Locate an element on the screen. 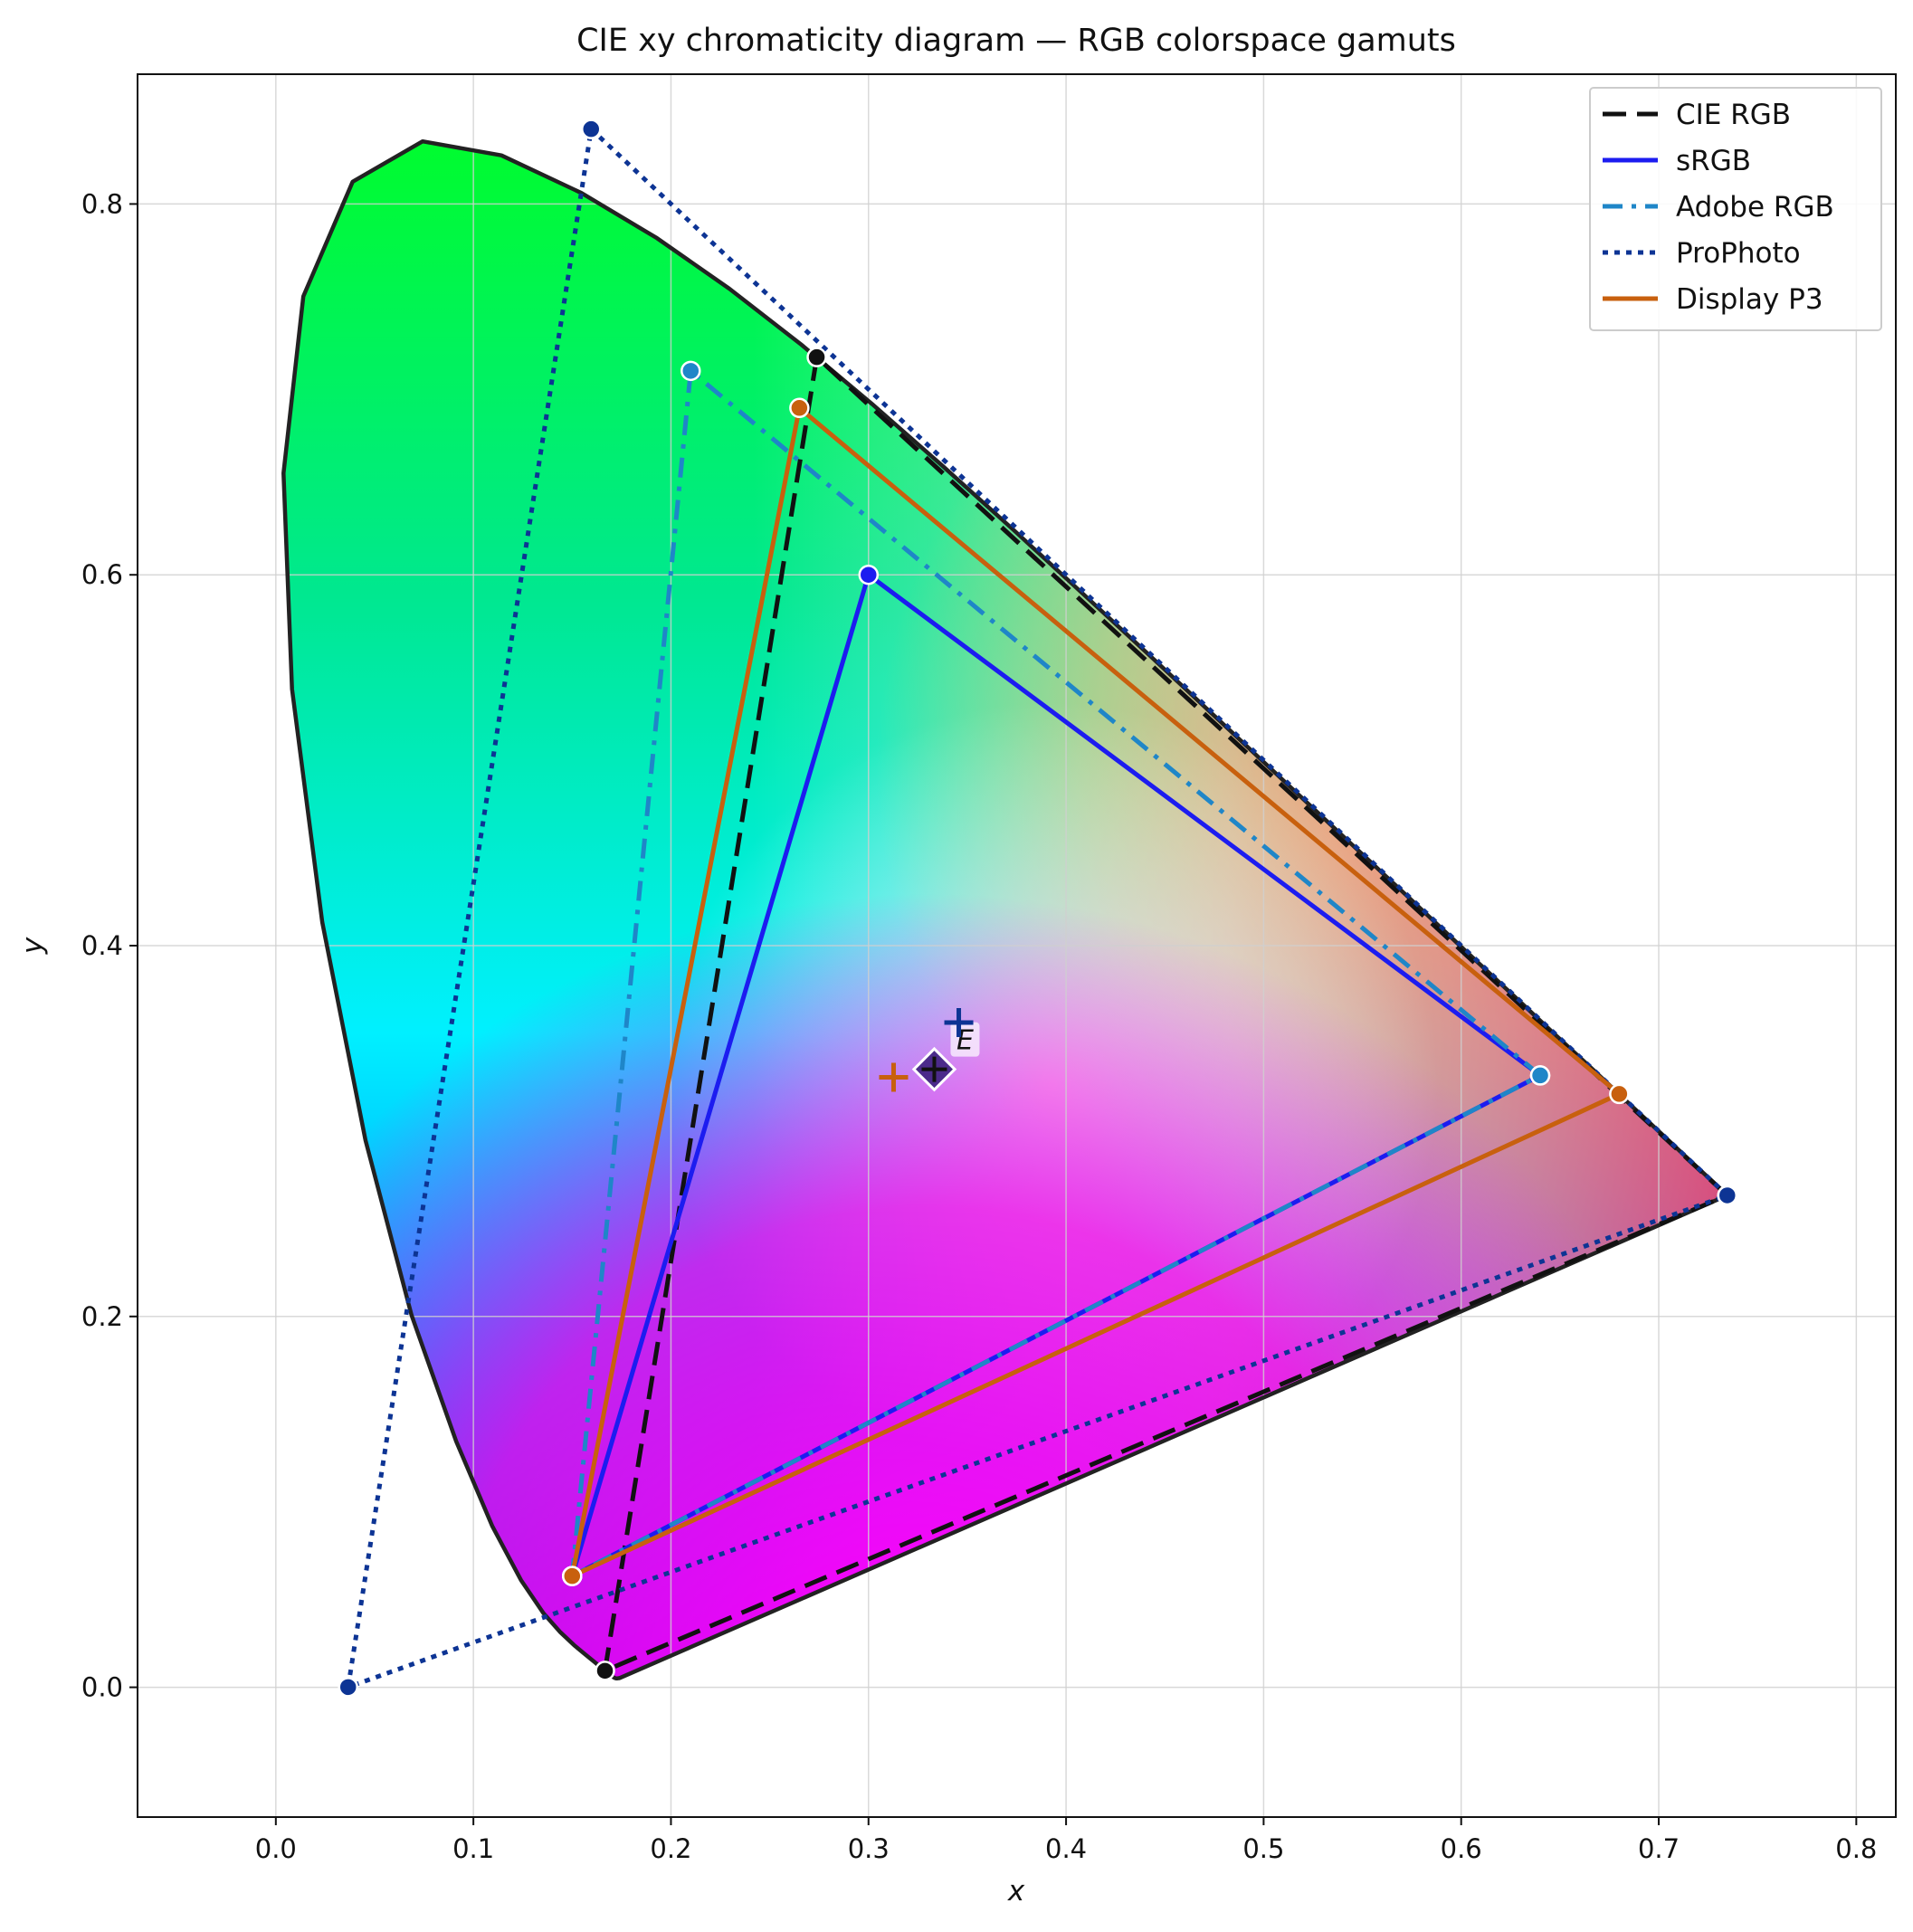  x-tick-label: 0.3 is located at coordinates (869, 1848).